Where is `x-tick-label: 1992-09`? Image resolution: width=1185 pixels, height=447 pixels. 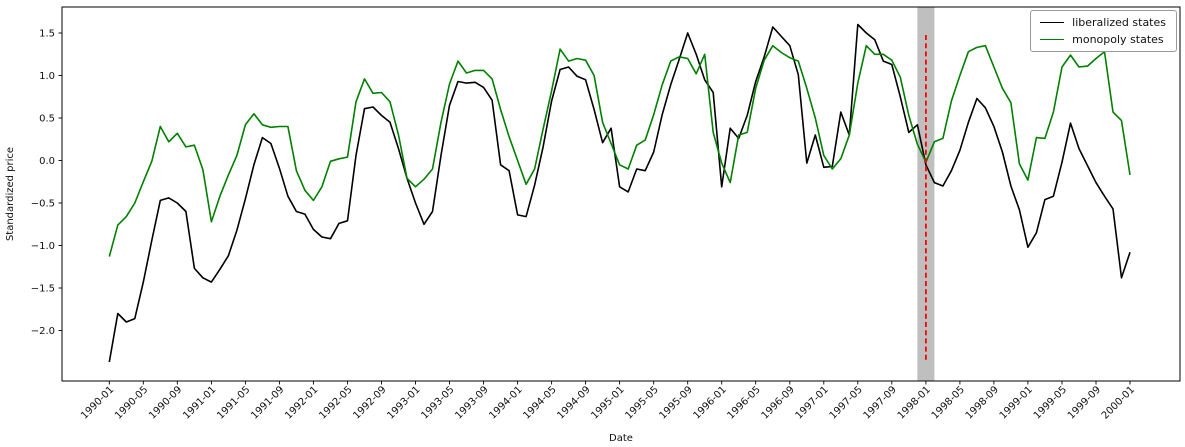 x-tick-label: 1992-09 is located at coordinates (369, 402).